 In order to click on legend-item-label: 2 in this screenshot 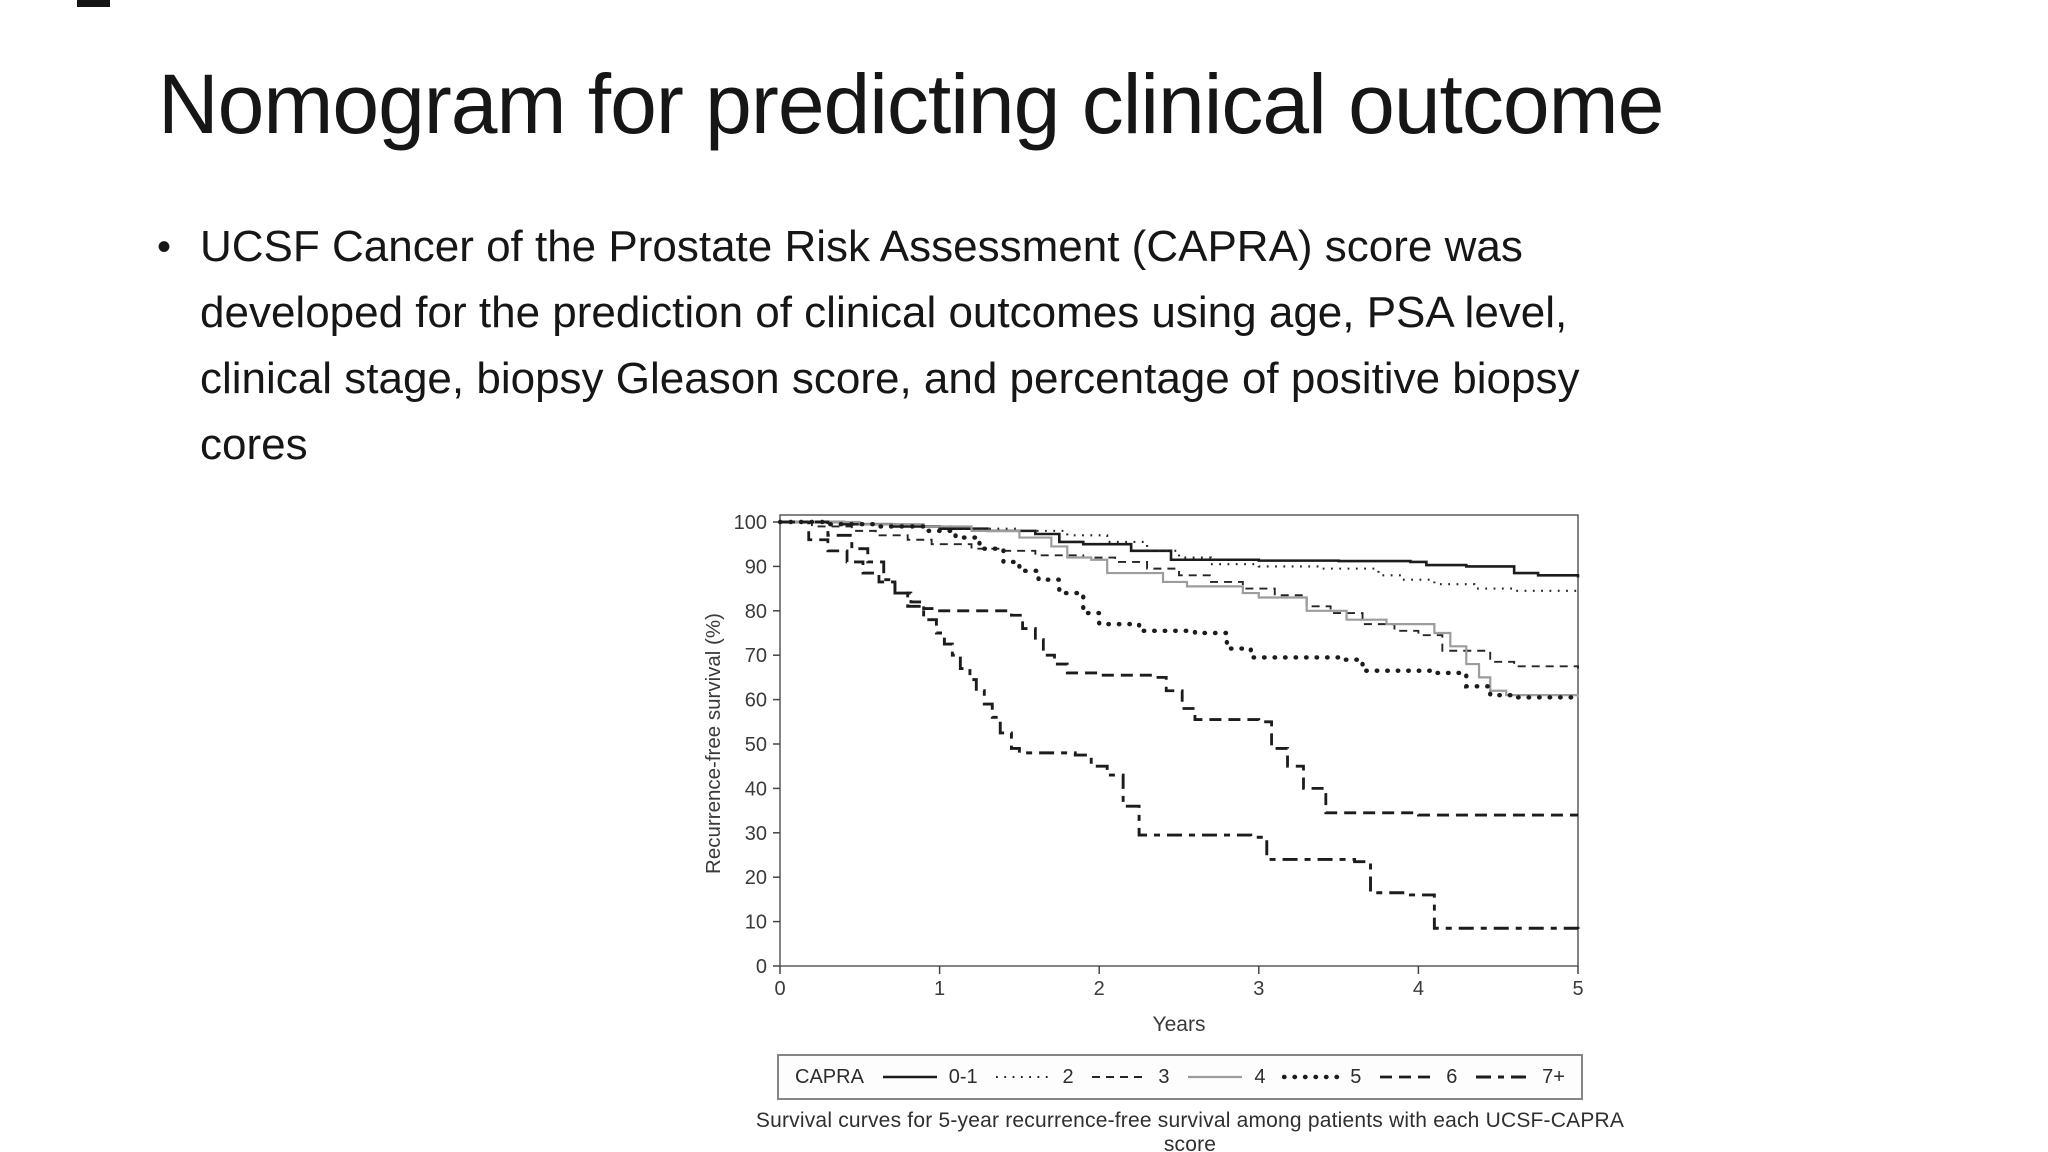, I will do `click(1068, 1076)`.